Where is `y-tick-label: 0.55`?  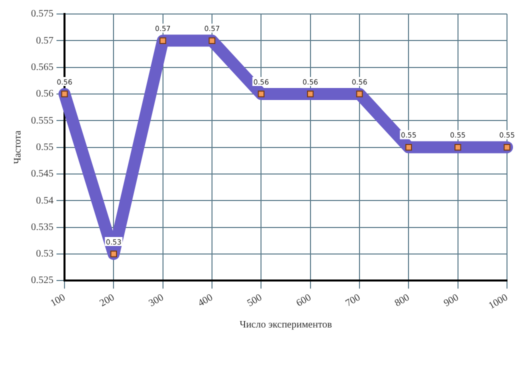 y-tick-label: 0.55 is located at coordinates (45, 147).